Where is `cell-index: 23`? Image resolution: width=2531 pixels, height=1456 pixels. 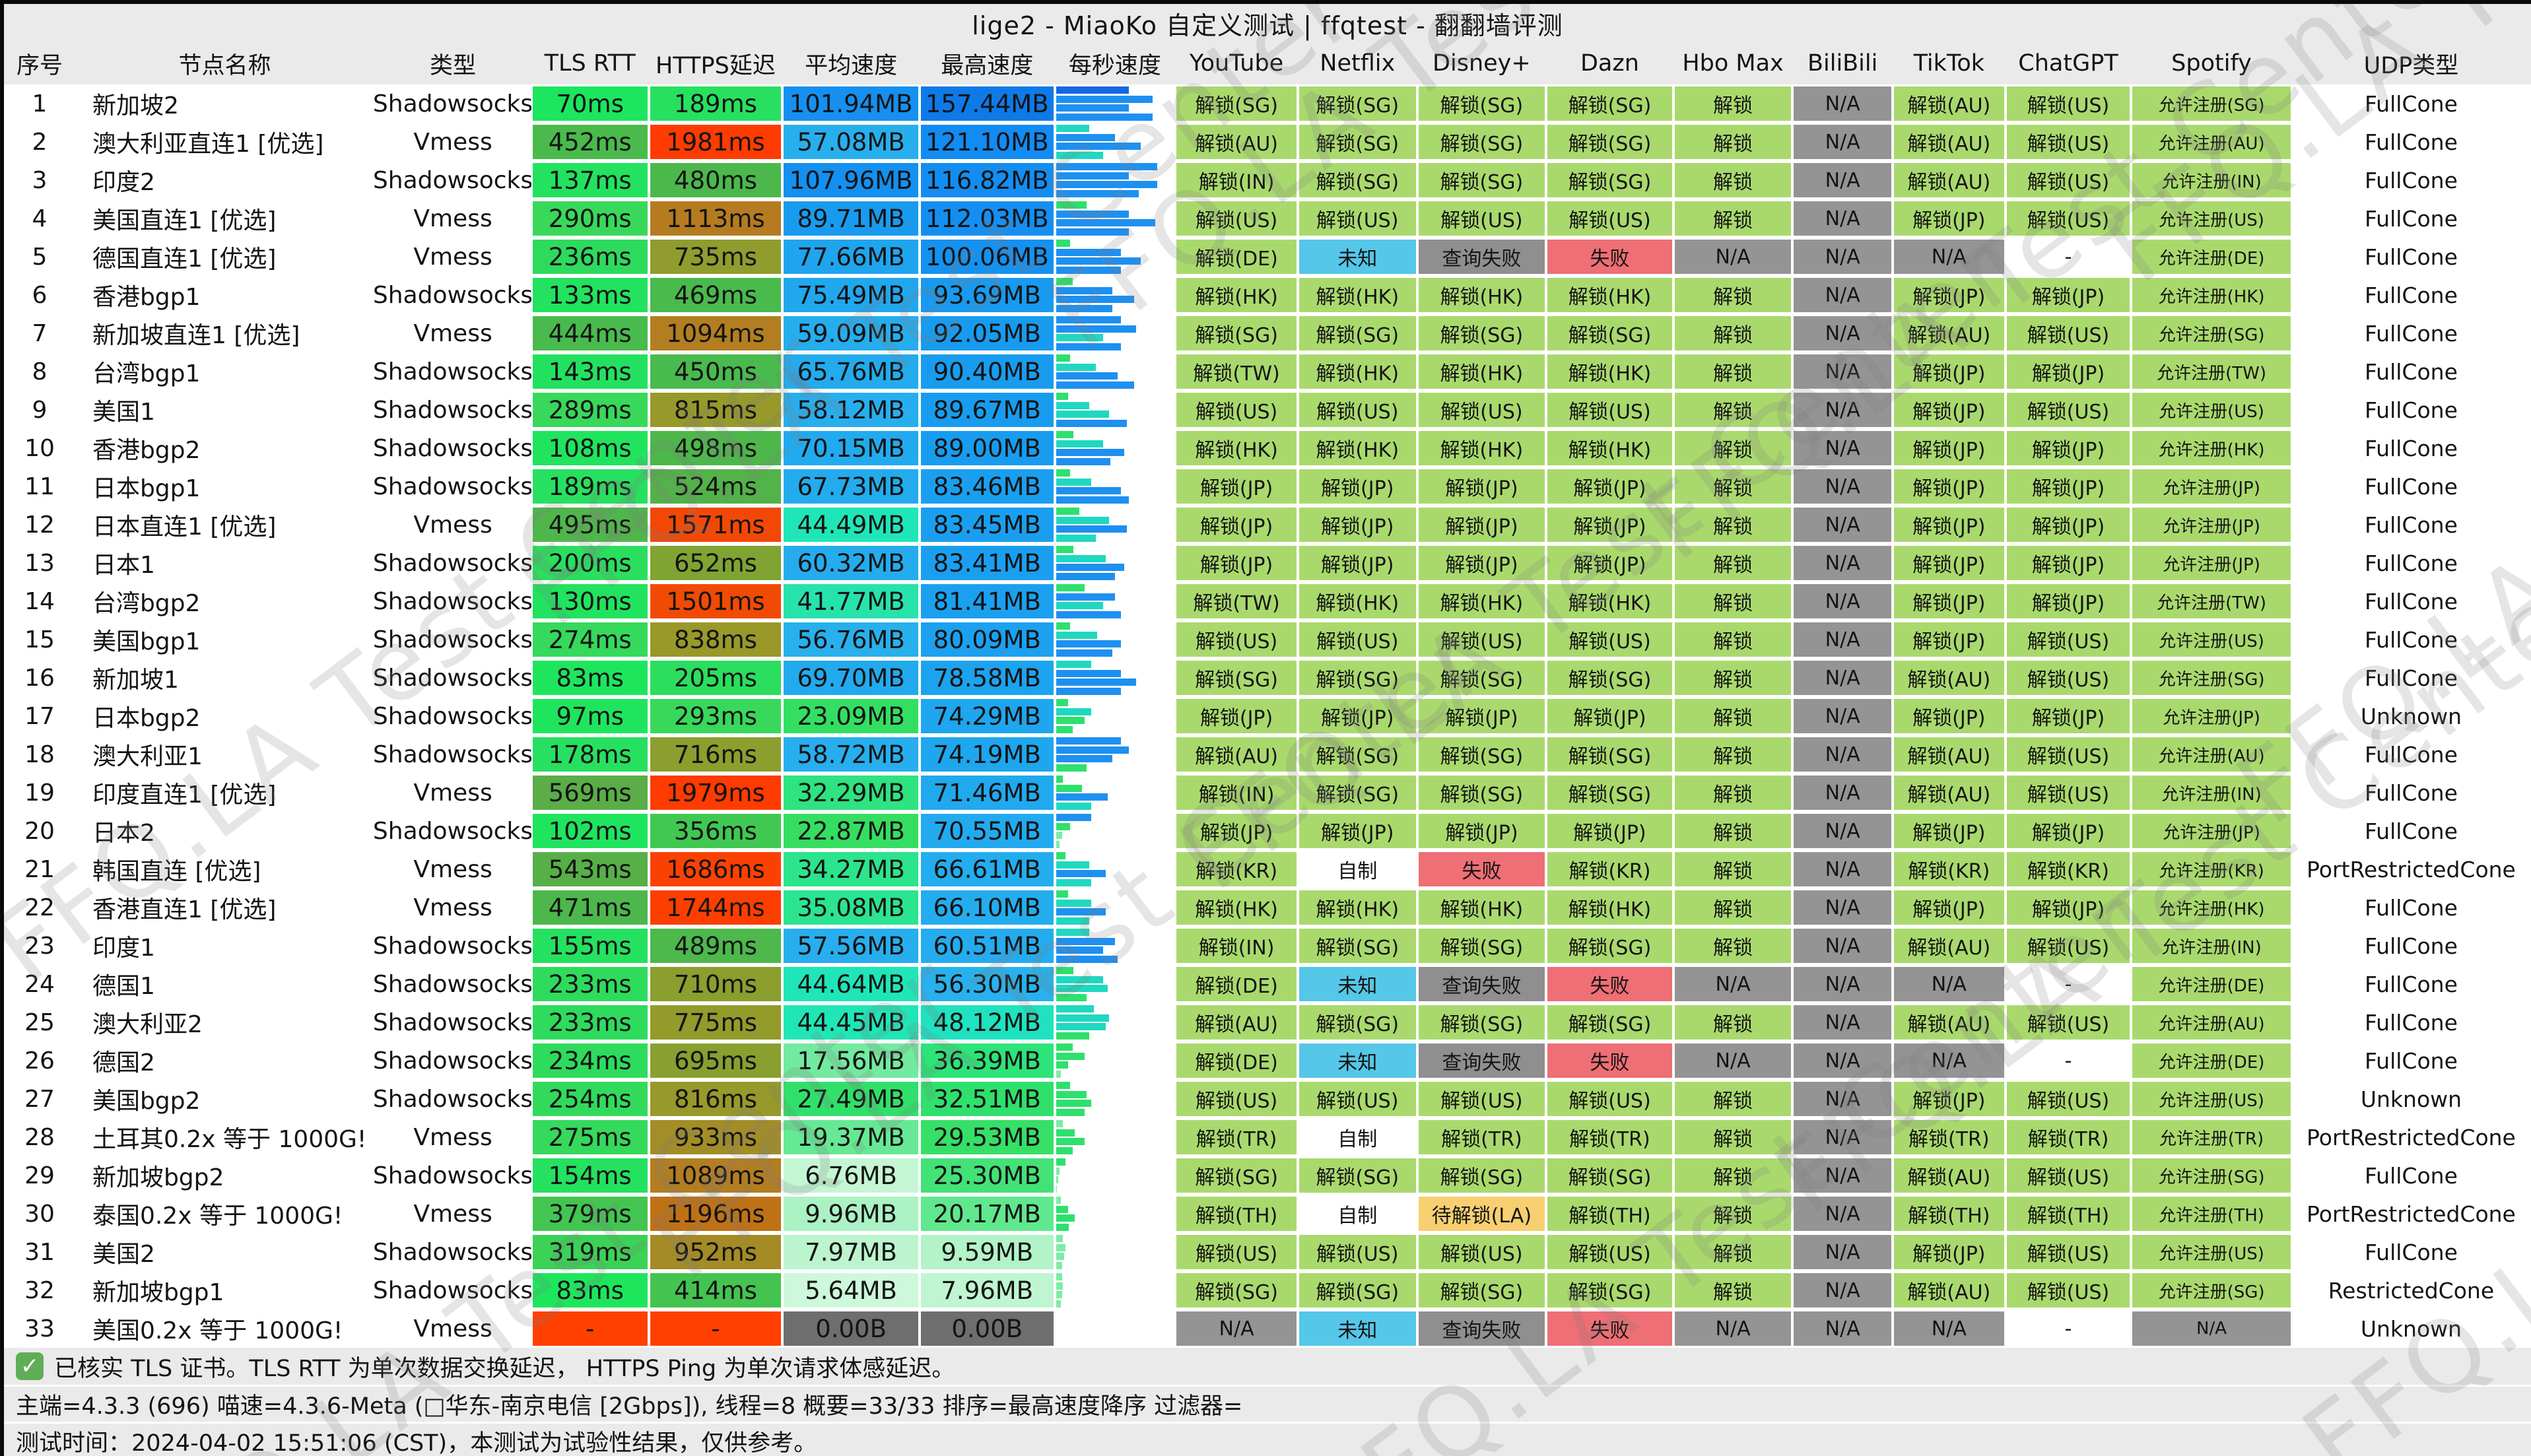
cell-index: 23 is located at coordinates (39, 946).